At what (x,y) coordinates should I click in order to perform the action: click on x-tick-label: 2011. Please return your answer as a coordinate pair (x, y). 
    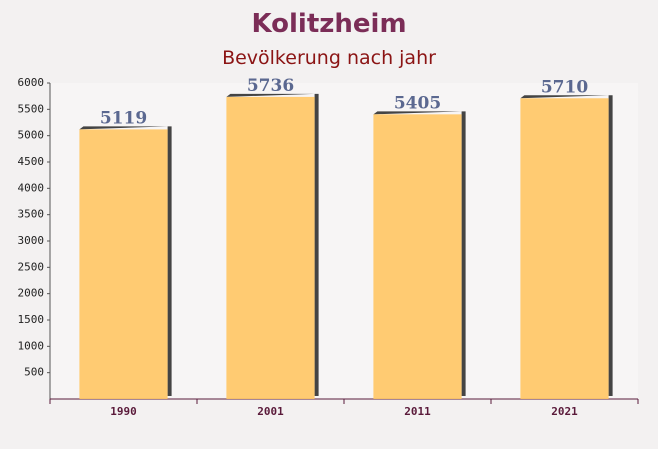
    Looking at the image, I should click on (417, 411).